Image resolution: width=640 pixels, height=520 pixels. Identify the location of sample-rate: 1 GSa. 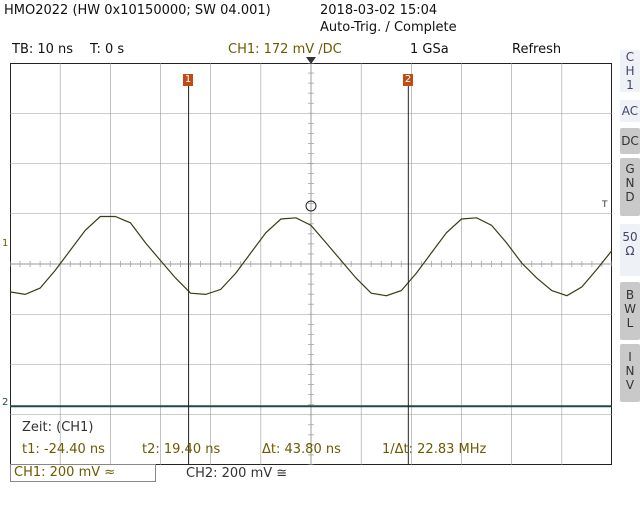
(429, 49).